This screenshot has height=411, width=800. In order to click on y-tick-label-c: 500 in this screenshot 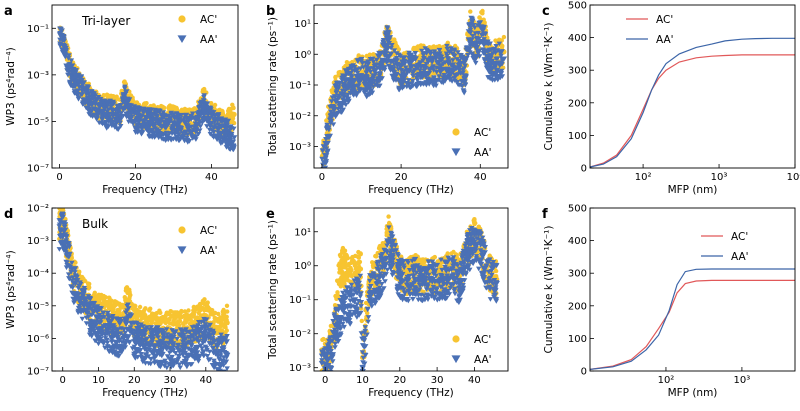, I will do `click(577, 6)`.